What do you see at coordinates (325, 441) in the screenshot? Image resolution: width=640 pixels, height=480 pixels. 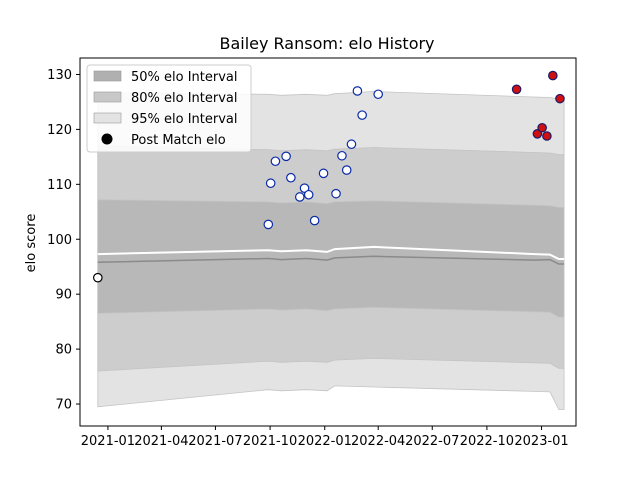 I see `x-tick-label: 2022-01` at bounding box center [325, 441].